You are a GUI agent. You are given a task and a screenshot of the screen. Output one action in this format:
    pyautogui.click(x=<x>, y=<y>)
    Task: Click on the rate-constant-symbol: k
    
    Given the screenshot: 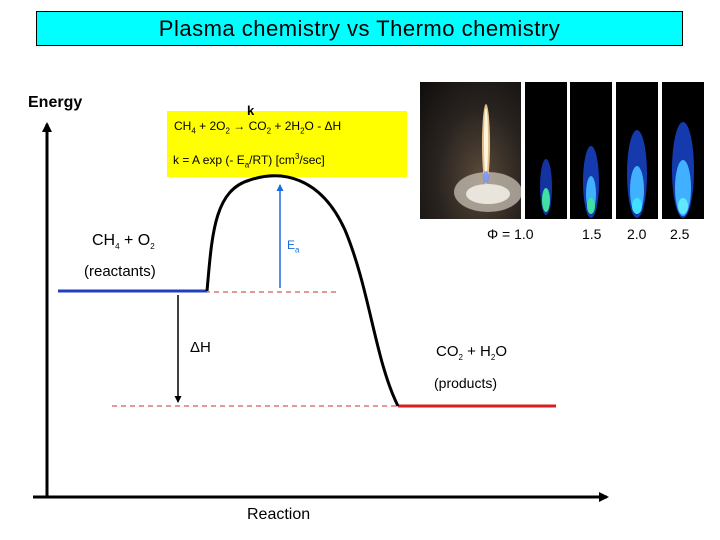 What is the action you would take?
    pyautogui.click(x=251, y=110)
    